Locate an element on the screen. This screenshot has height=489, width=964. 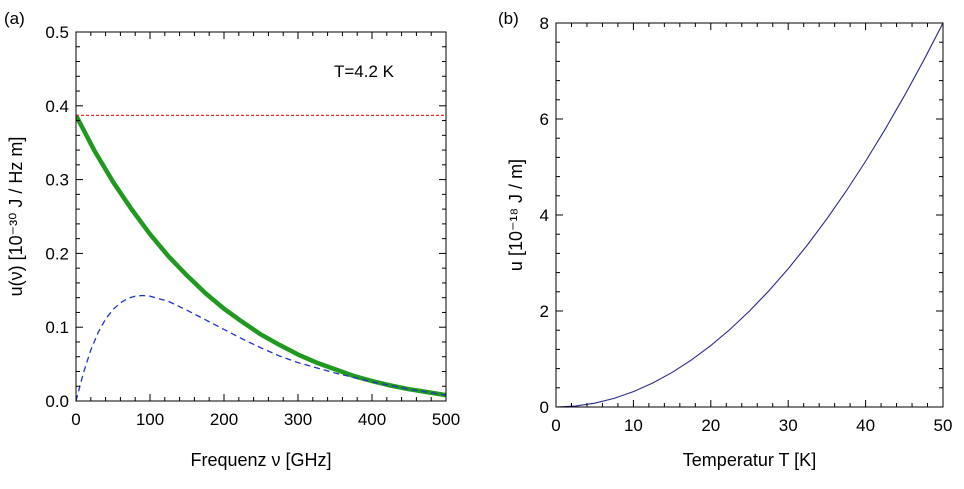
x-tick-label: 50 is located at coordinates (943, 425).